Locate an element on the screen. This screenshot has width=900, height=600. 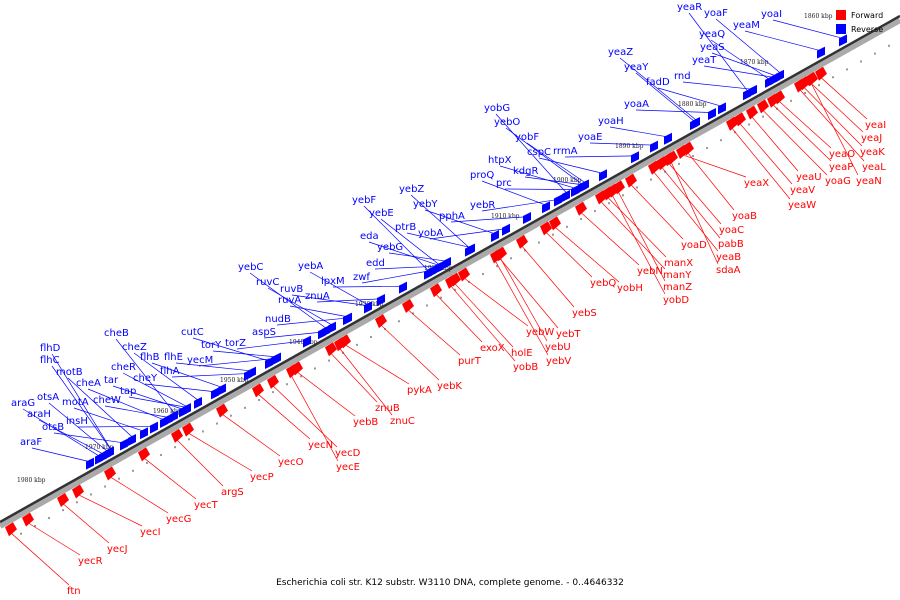
reverse-gene: znuA is located at coordinates (345, 299).